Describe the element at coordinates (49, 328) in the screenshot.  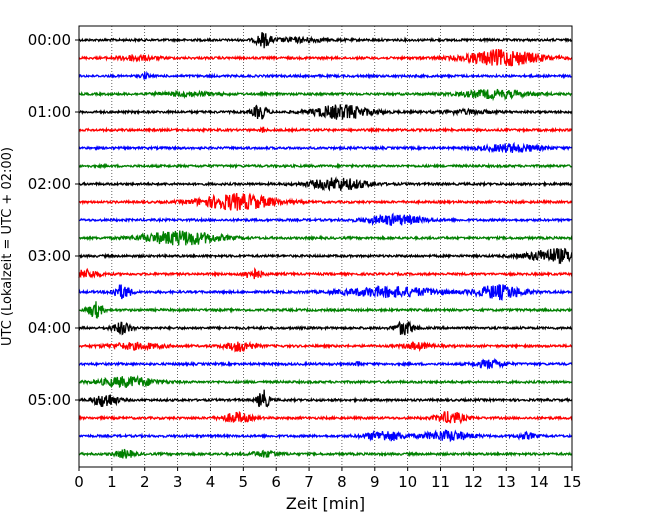
I see `y-tick-label: 04:00` at that location.